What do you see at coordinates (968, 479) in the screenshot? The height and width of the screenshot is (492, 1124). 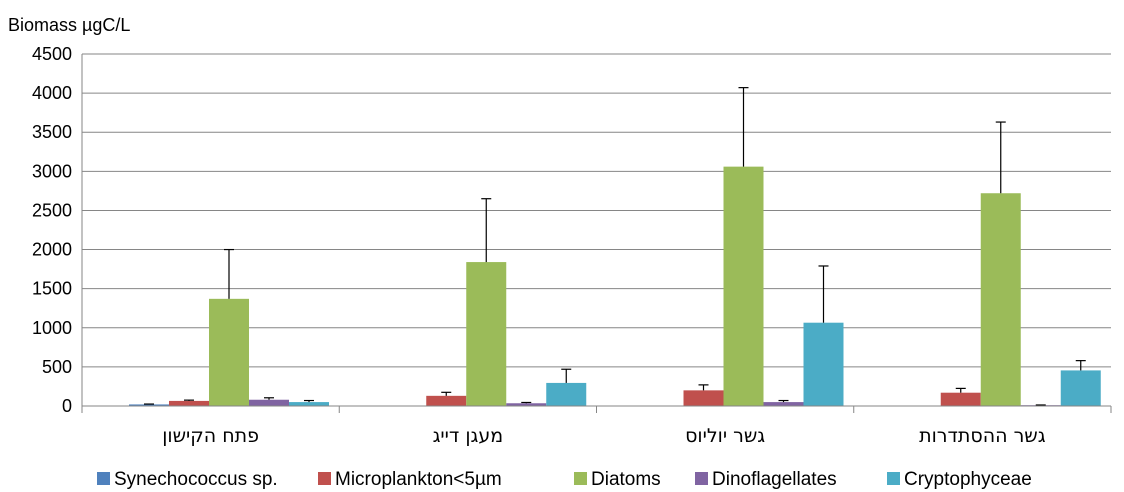 I see `legend-label: Cryptophyceae` at bounding box center [968, 479].